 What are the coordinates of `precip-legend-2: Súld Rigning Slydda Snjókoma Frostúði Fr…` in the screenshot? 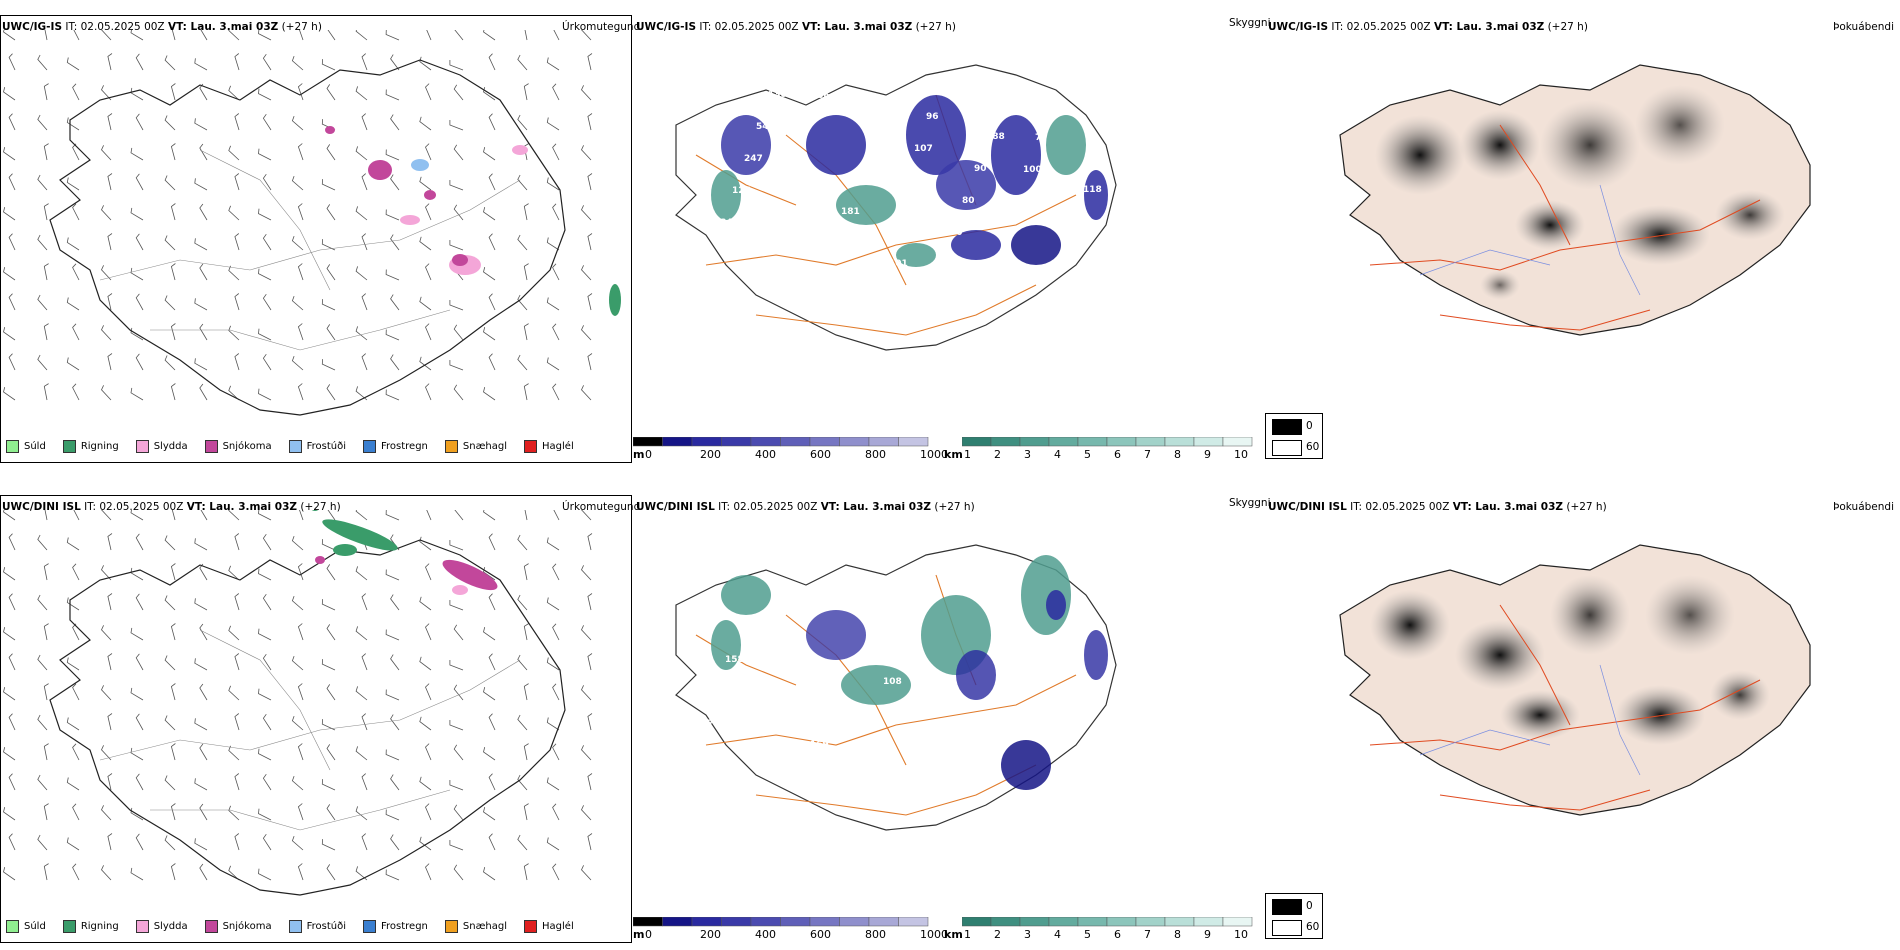 It's located at (298, 926).